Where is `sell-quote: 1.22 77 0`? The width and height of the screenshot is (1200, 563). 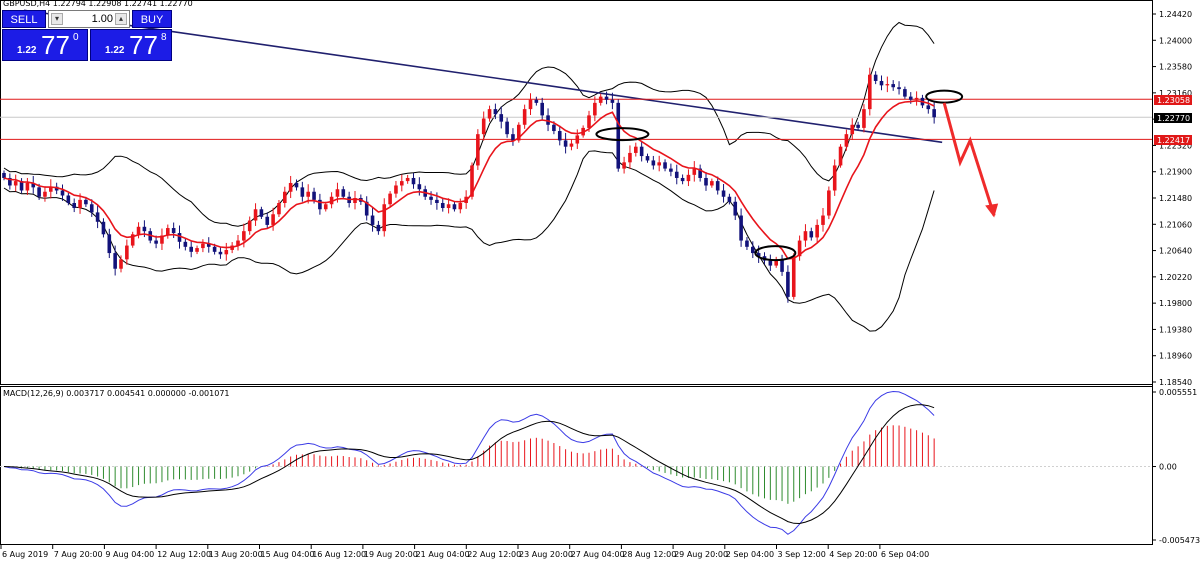 sell-quote: 1.22 77 0 is located at coordinates (45, 45).